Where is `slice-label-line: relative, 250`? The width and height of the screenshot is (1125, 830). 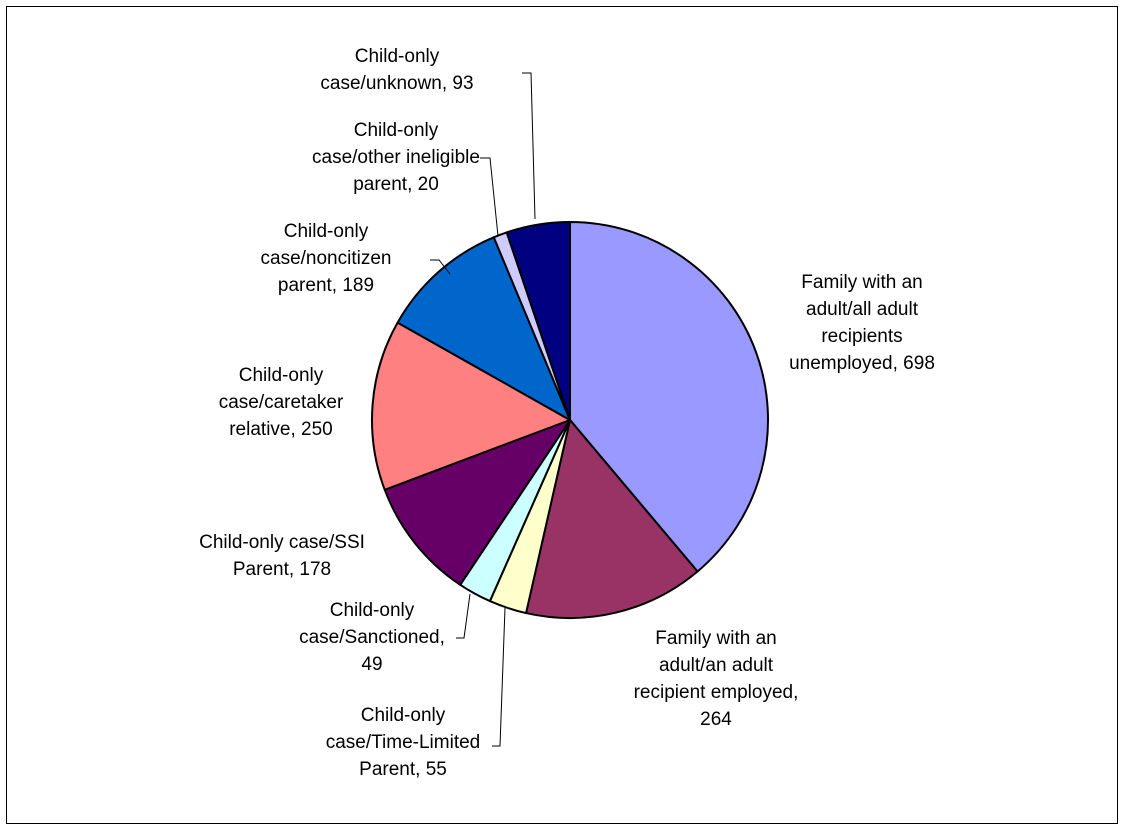 slice-label-line: relative, 250 is located at coordinates (281, 429).